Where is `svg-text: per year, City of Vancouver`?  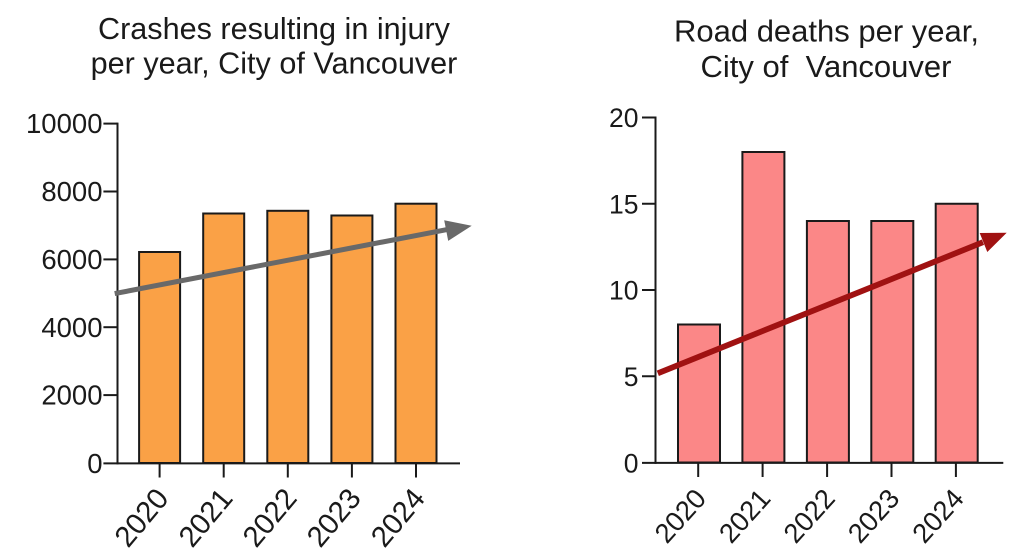
svg-text: per year, City of Vancouver is located at coordinates (274, 64).